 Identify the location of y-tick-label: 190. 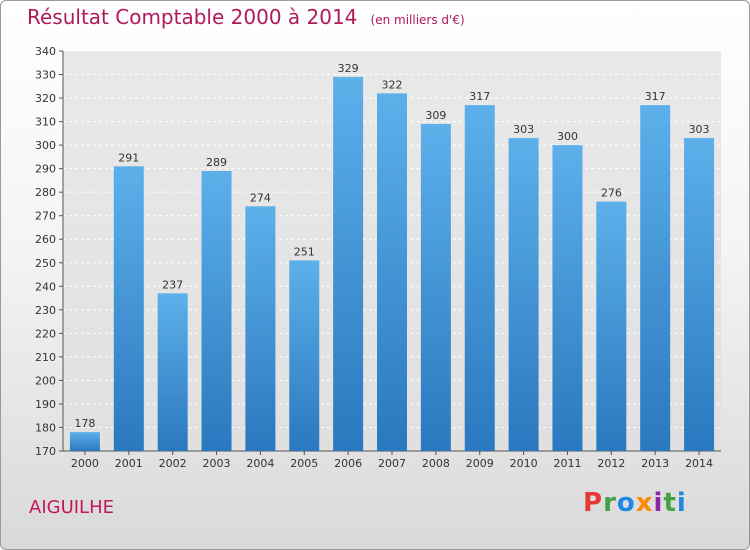
(45, 404).